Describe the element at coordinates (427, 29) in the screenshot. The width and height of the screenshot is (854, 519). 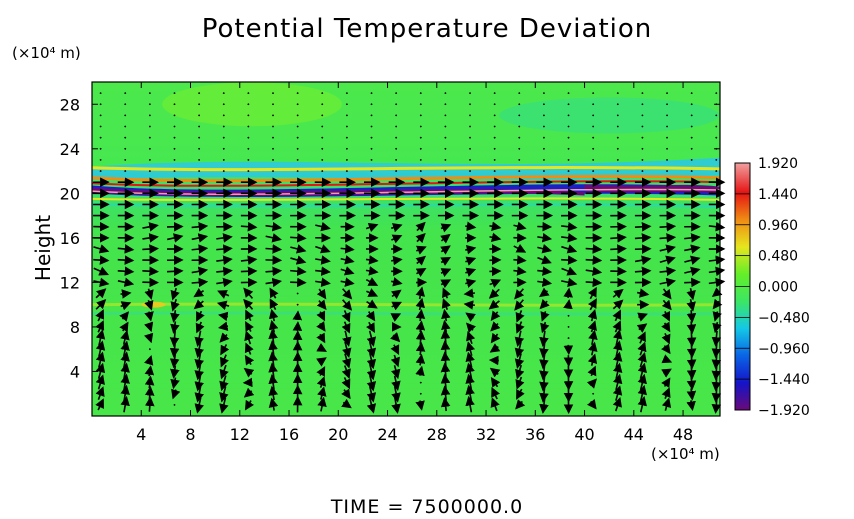
I see `chart-title: Potential Temperature Deviation` at that location.